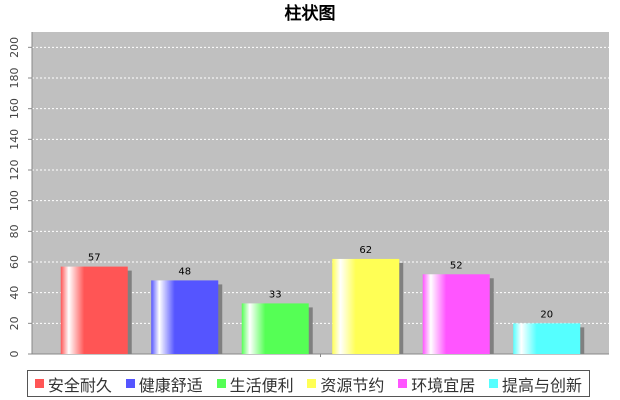 The height and width of the screenshot is (400, 620). I want to click on legend-label: 资源节约, so click(352, 385).